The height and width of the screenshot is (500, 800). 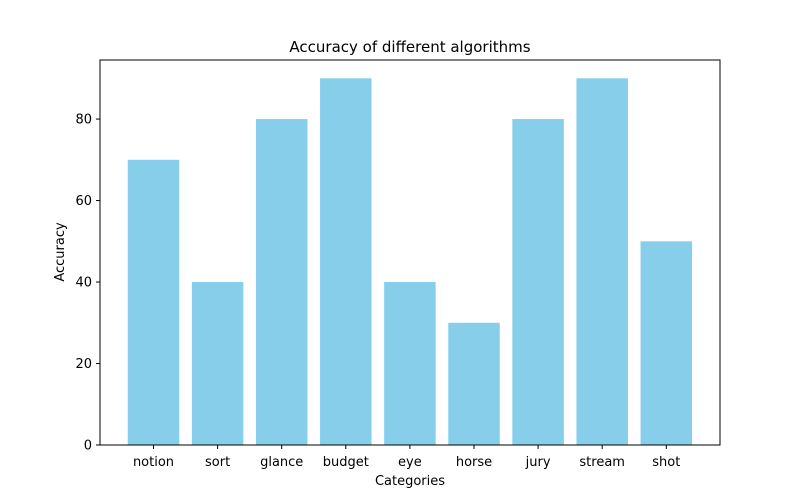 I want to click on bar-stream, so click(x=602, y=261).